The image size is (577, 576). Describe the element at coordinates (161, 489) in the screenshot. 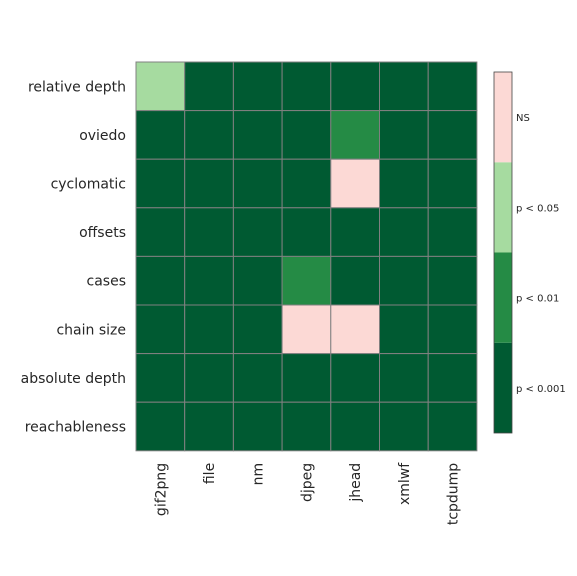

I see `column-label: gif2png` at that location.